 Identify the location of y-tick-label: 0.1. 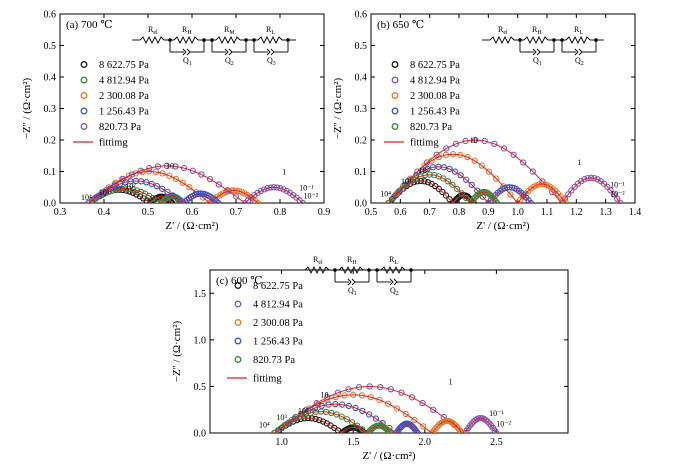
(50, 172).